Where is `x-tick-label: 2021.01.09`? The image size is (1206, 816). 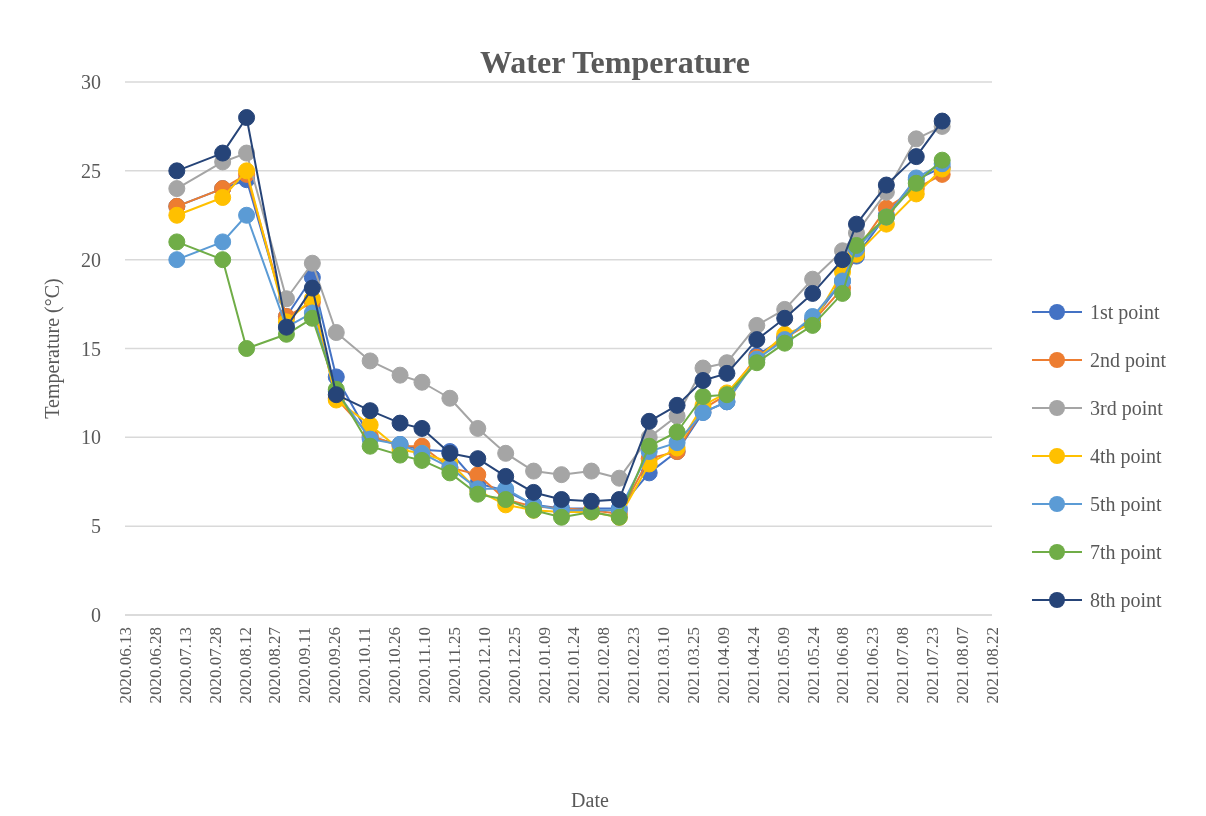 x-tick-label: 2021.01.09 is located at coordinates (544, 665).